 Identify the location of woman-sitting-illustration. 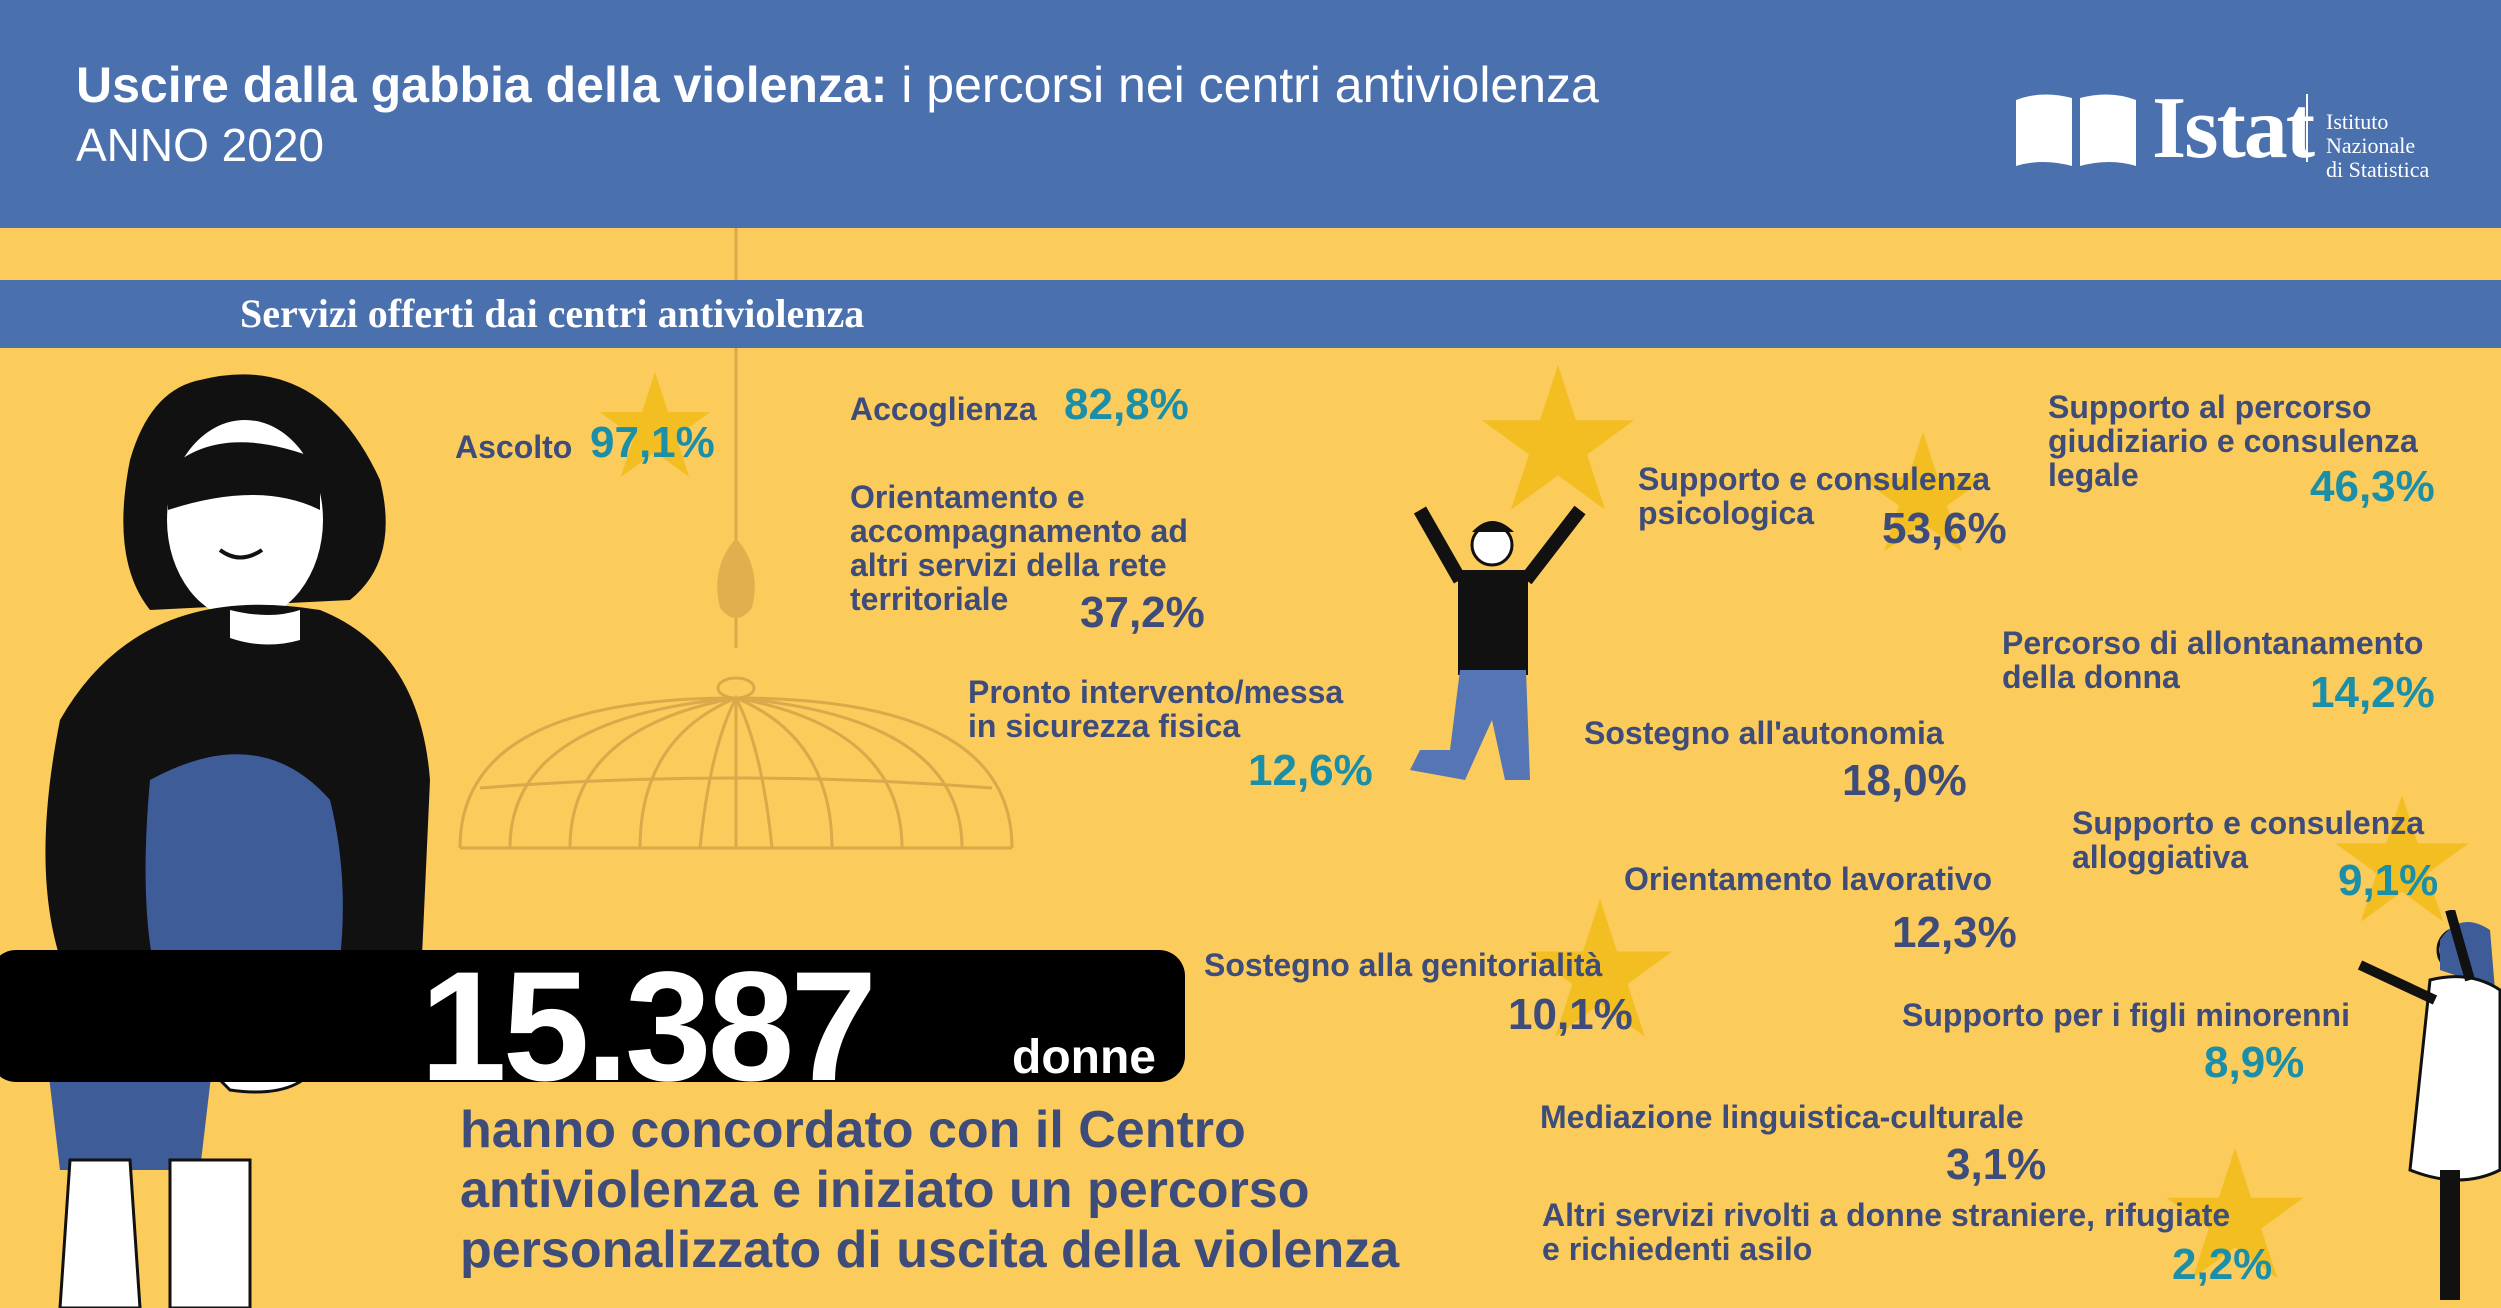
(235, 841).